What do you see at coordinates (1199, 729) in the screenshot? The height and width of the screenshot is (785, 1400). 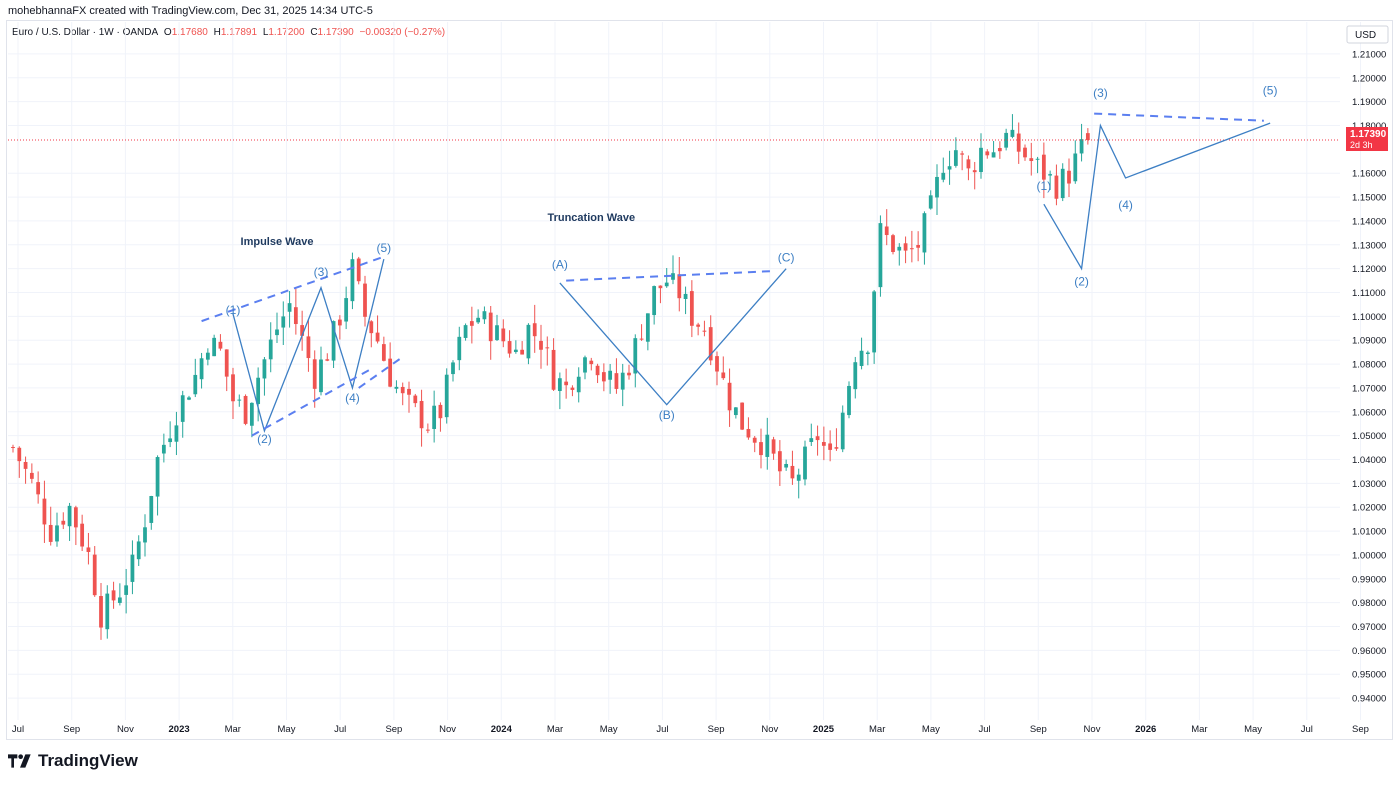 I see `x-tick-label: Mar` at bounding box center [1199, 729].